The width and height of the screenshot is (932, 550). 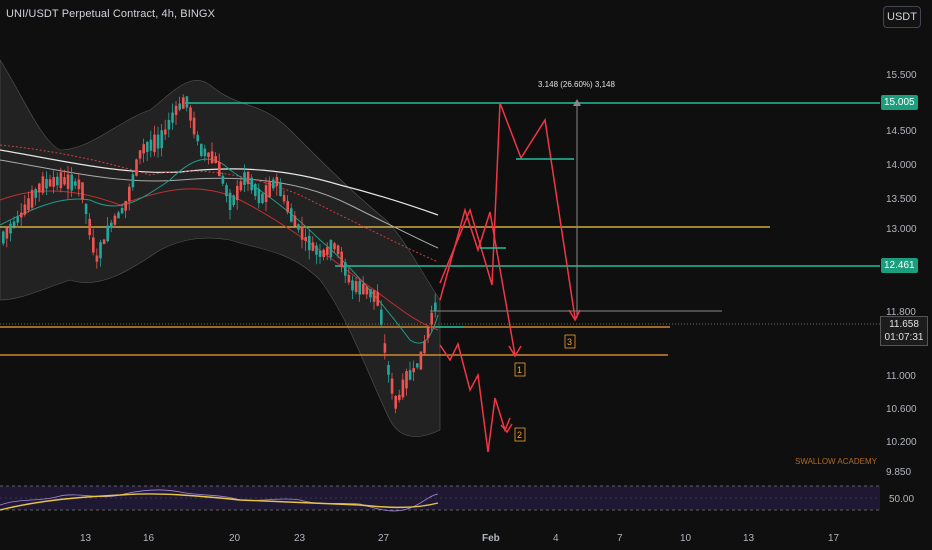 What do you see at coordinates (460, 538) in the screenshot?
I see `time-axis: 13 16 20 23 27 Feb 4 7 10 13 17` at bounding box center [460, 538].